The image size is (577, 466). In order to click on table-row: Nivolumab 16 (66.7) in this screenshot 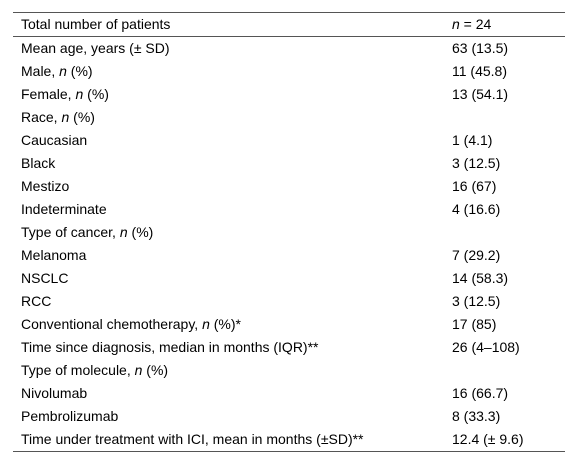, I will do `click(289, 393)`.